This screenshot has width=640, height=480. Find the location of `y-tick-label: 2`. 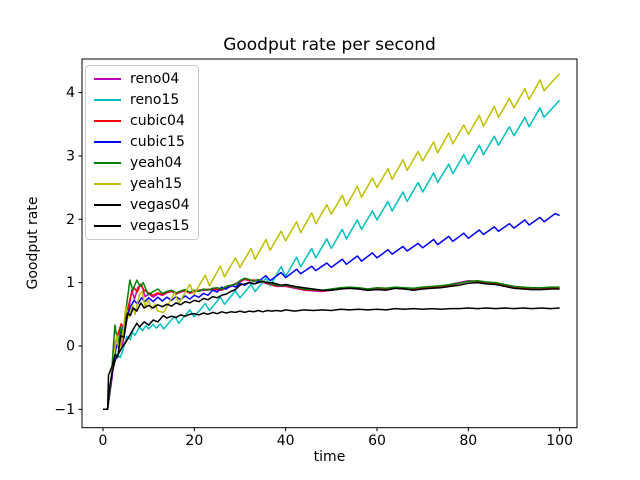

y-tick-label: 2 is located at coordinates (70, 220).